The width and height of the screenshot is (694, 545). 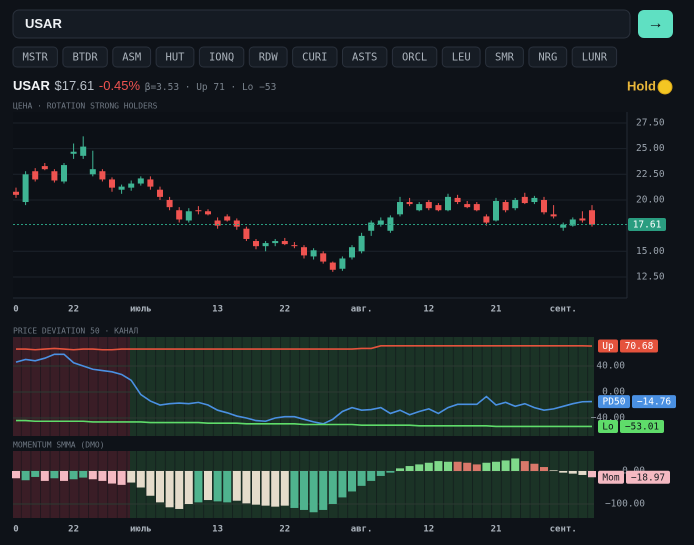 What do you see at coordinates (650, 199) in the screenshot?
I see `y-tick-label: 20.00` at bounding box center [650, 199].